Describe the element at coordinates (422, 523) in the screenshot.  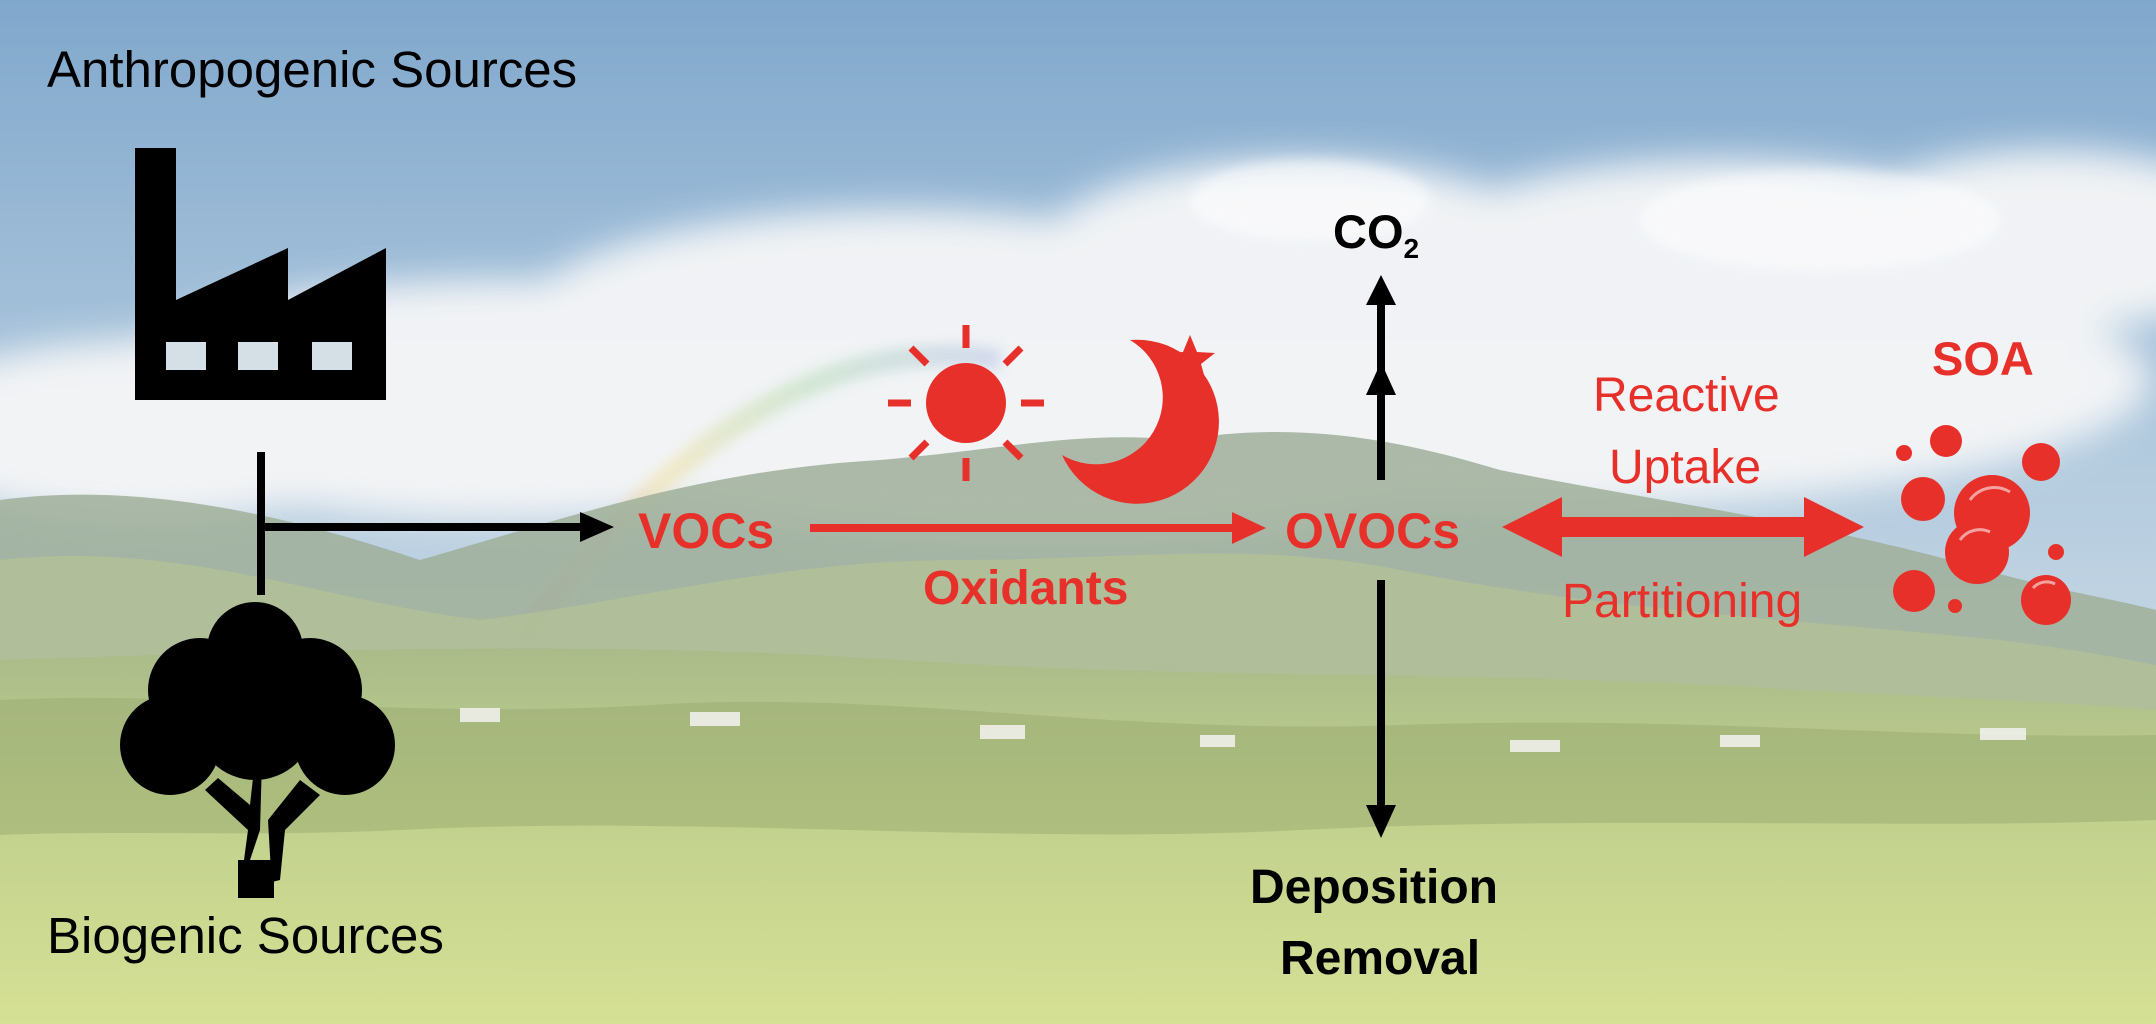
I see `sources-connector-arrow` at that location.